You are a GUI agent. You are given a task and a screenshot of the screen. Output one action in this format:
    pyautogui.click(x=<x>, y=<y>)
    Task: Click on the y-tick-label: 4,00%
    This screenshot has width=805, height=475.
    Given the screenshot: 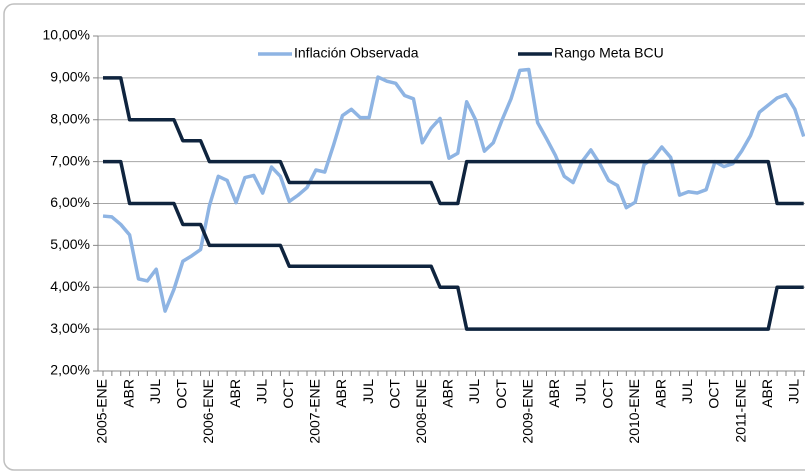 What is the action you would take?
    pyautogui.click(x=70, y=286)
    